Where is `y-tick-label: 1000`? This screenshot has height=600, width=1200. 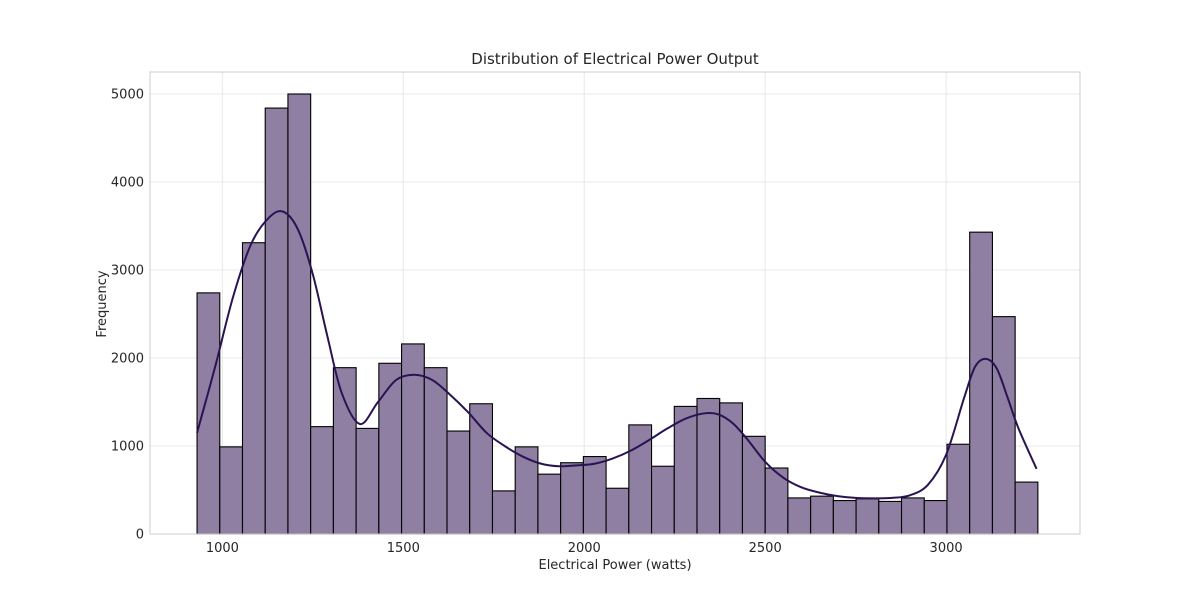 y-tick-label: 1000 is located at coordinates (127, 447).